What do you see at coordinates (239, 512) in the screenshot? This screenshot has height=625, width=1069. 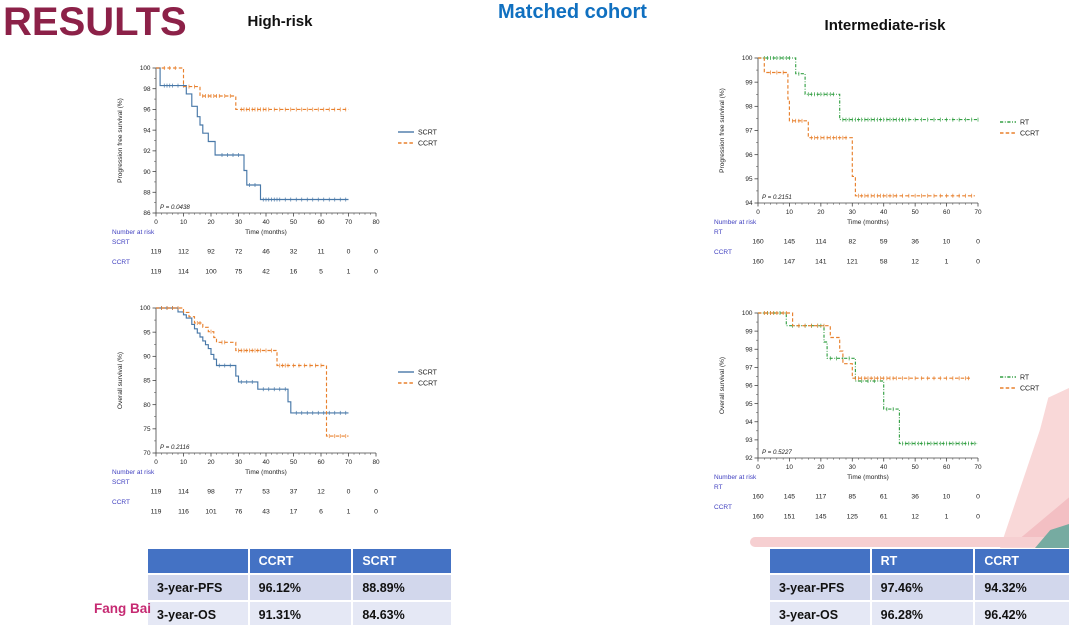 I see `svg-text: 76` at bounding box center [239, 512].